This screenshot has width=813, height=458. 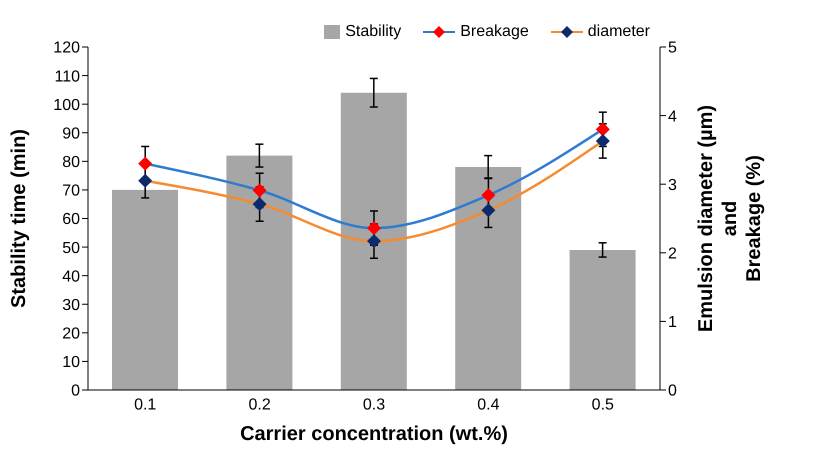 What do you see at coordinates (259, 405) in the screenshot?
I see `x-tick-label: 0.2` at bounding box center [259, 405].